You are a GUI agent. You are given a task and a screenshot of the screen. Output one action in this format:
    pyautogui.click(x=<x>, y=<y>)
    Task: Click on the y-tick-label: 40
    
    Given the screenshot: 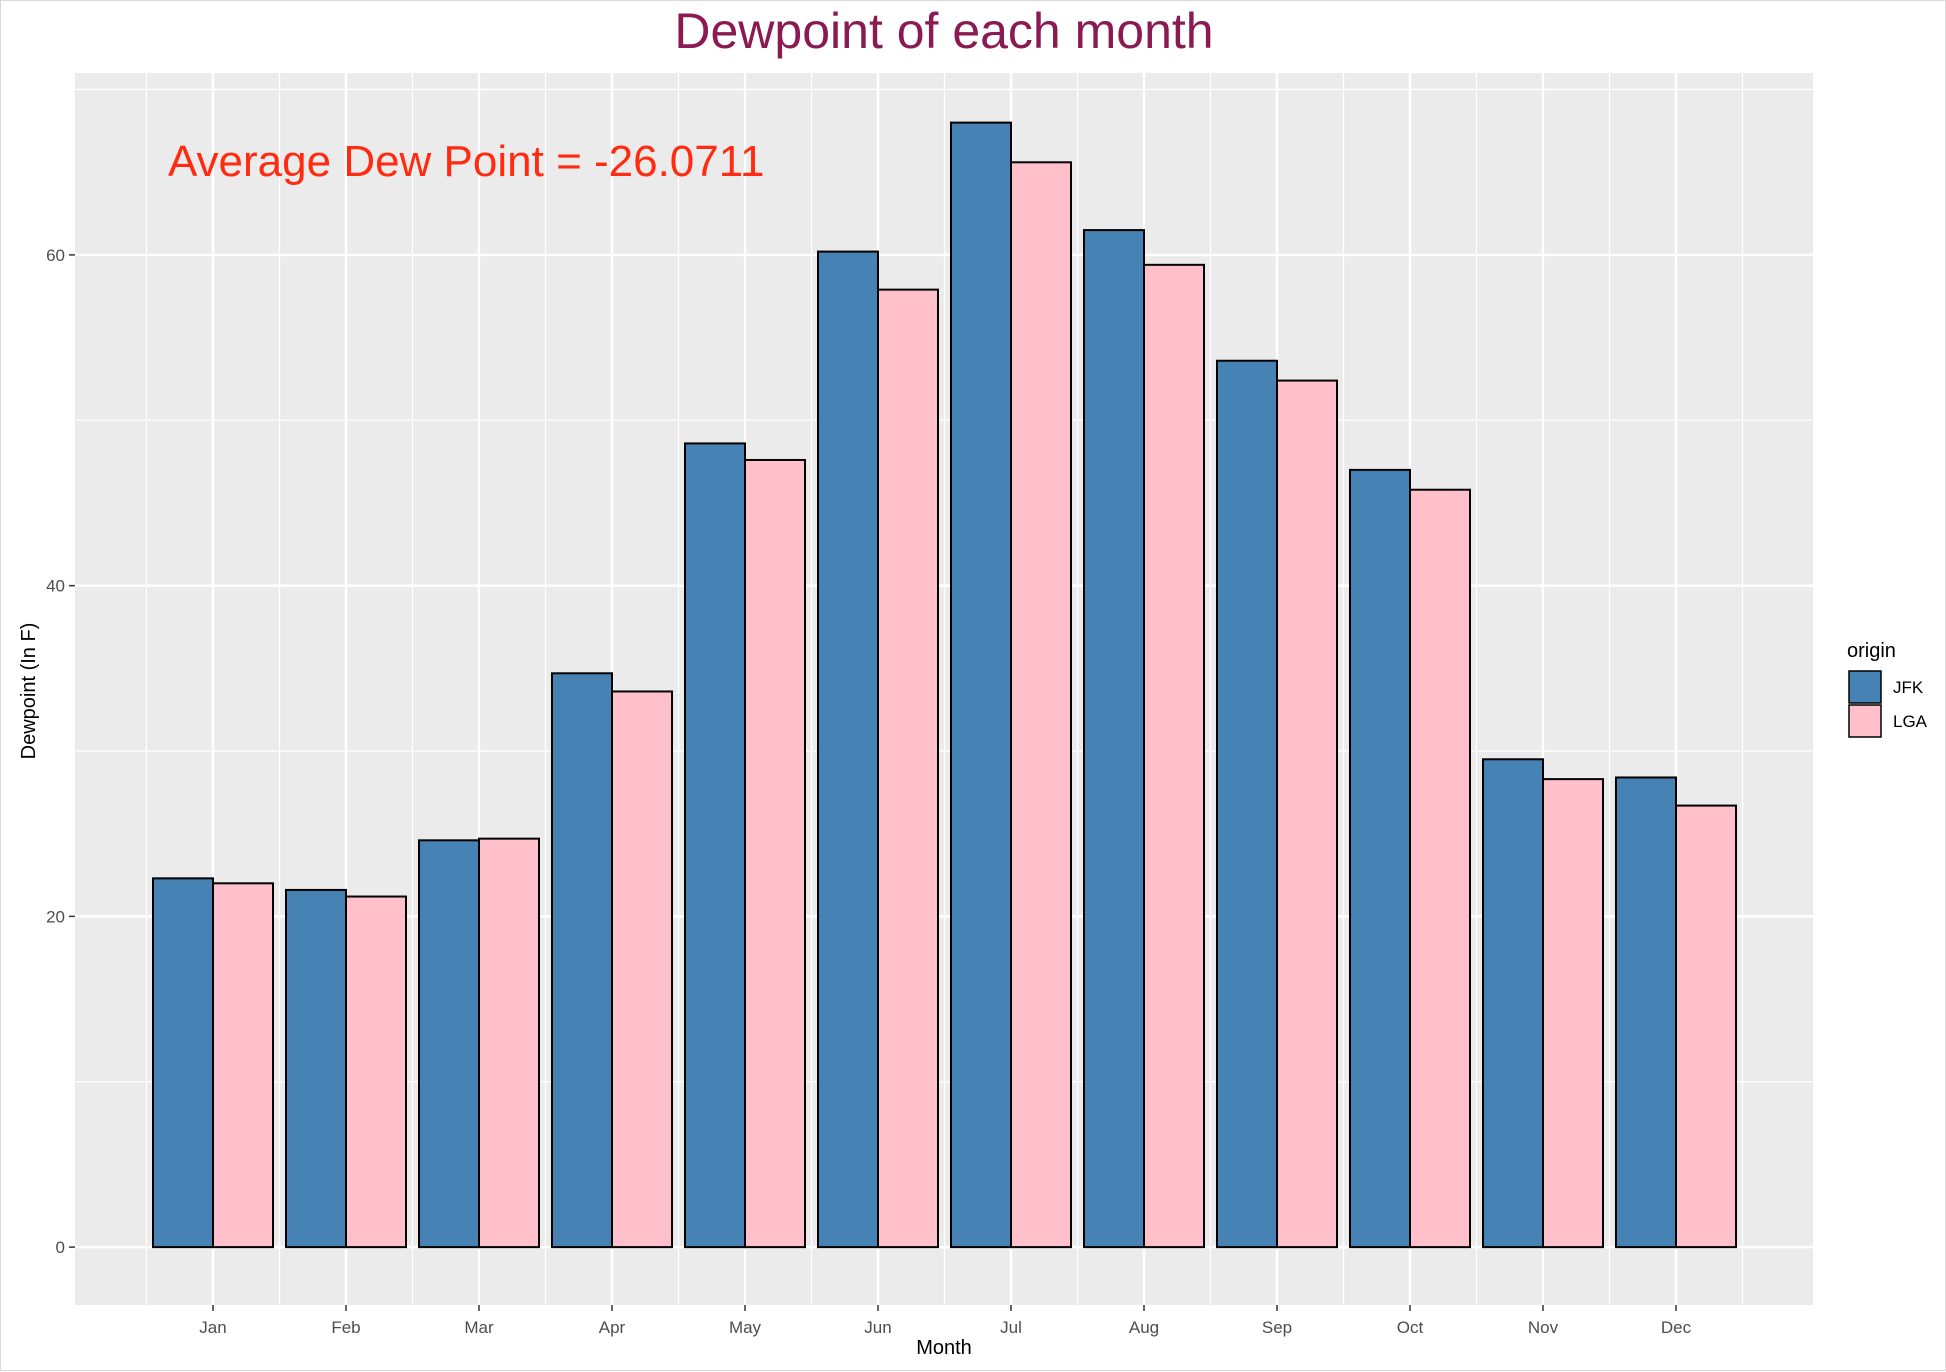 What is the action you would take?
    pyautogui.click(x=55, y=586)
    